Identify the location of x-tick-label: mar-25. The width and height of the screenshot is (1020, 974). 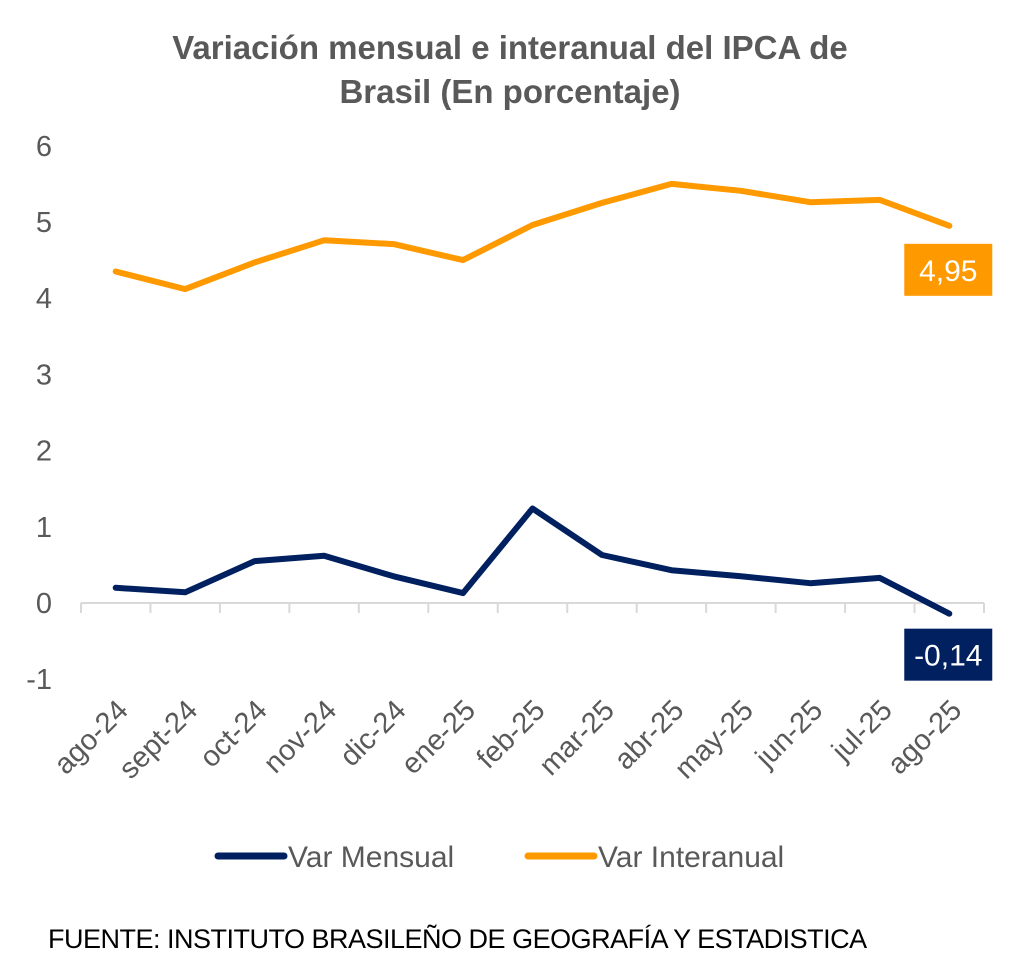
(577, 738).